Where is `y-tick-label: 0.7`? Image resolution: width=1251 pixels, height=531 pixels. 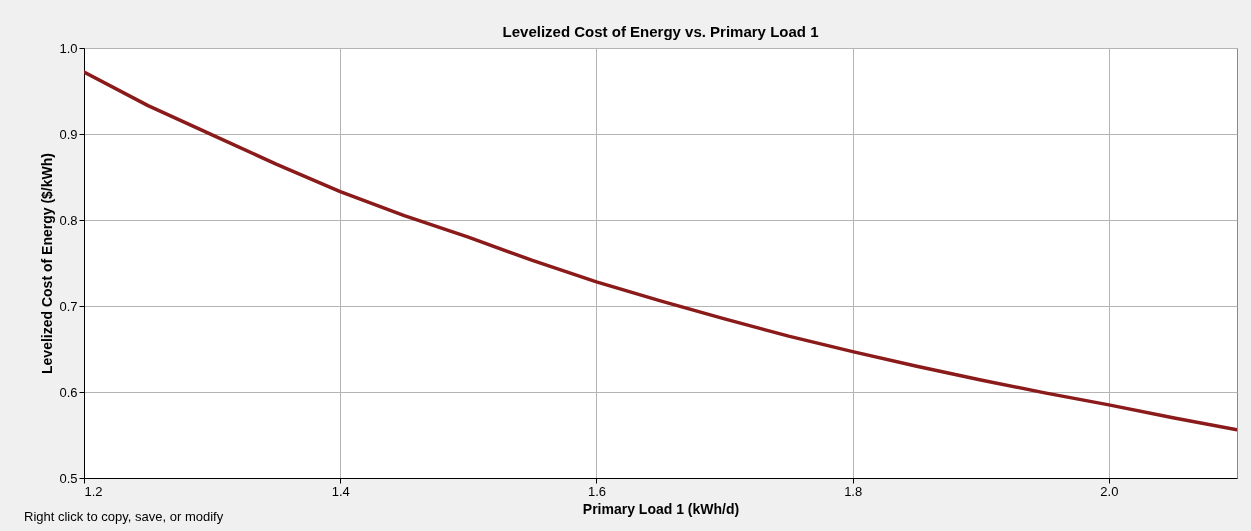
y-tick-label: 0.7 is located at coordinates (68, 306).